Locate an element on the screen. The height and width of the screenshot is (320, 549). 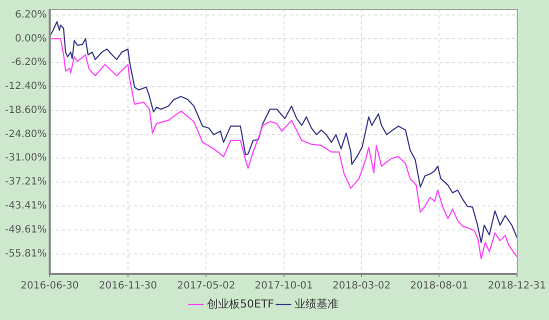
x-tick-label: 2018-12-31 is located at coordinates (517, 286).